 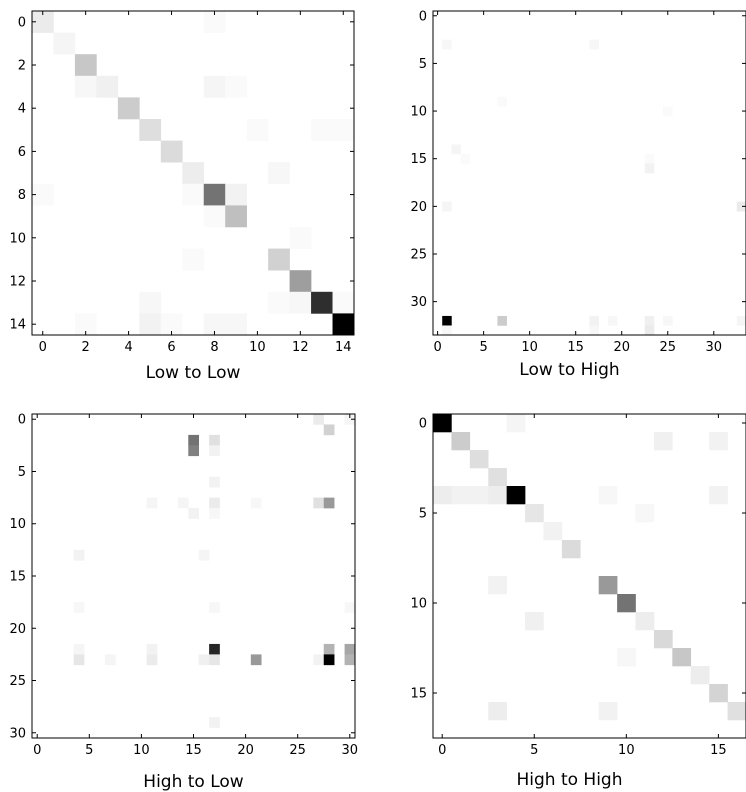 What do you see at coordinates (569, 370) in the screenshot?
I see `chart-title: Low to High` at bounding box center [569, 370].